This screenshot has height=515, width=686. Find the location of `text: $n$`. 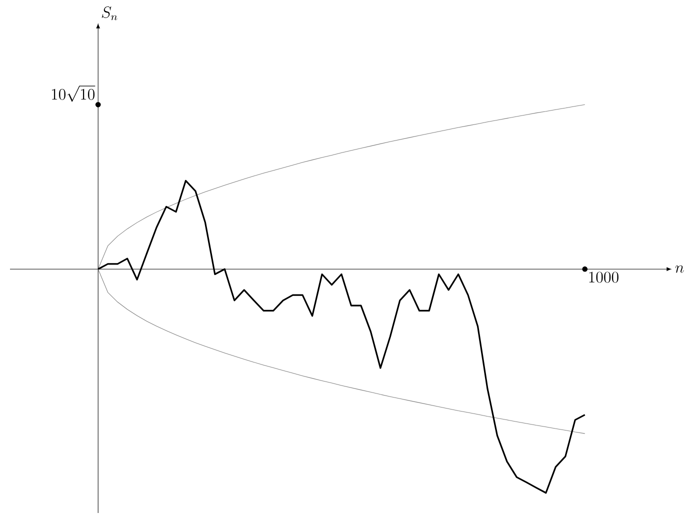

text: $n$ is located at coordinates (679, 269).